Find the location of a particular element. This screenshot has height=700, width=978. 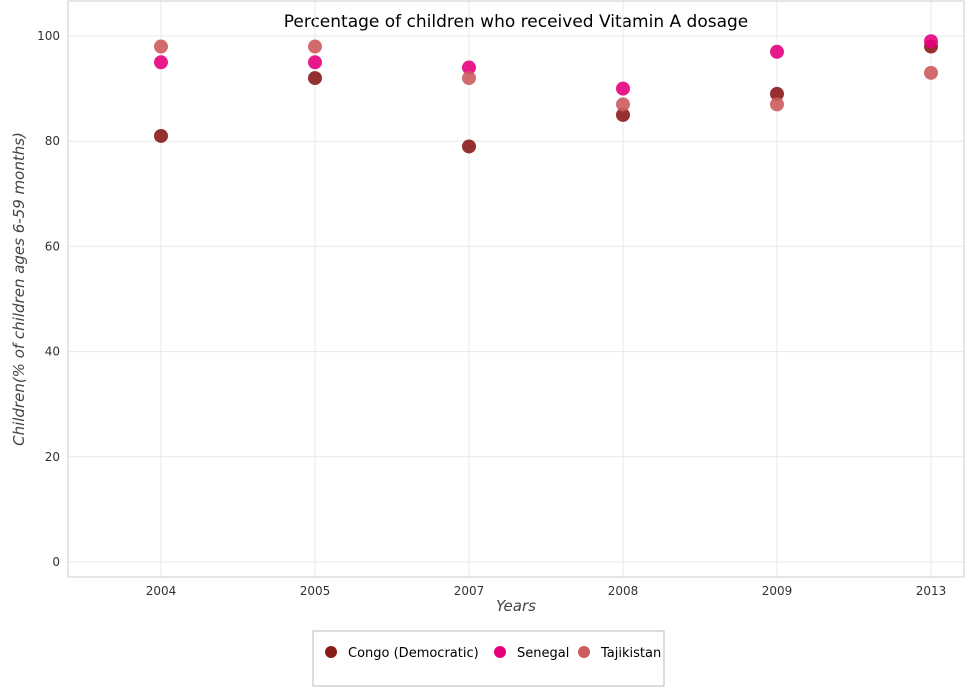

data-points is located at coordinates (546, 94).